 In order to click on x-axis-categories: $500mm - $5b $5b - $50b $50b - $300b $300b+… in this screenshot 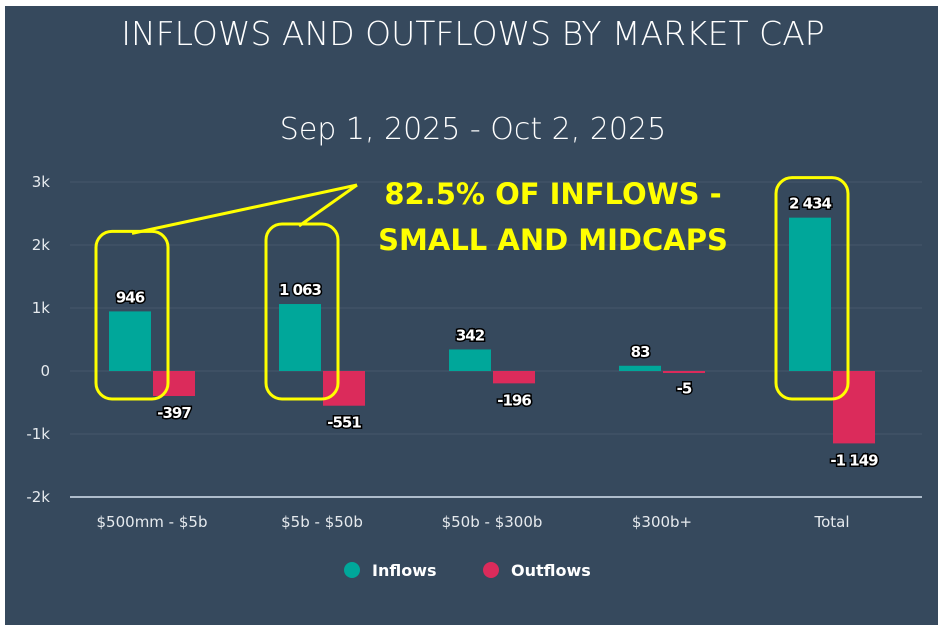, I will do `click(473, 522)`.